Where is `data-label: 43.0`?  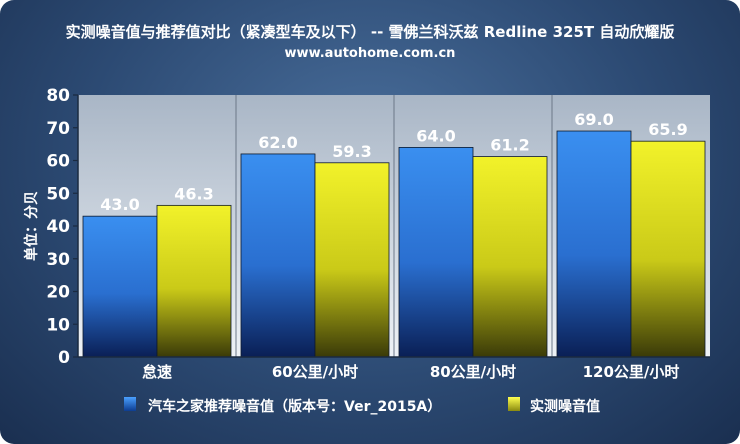 data-label: 43.0 is located at coordinates (119, 204).